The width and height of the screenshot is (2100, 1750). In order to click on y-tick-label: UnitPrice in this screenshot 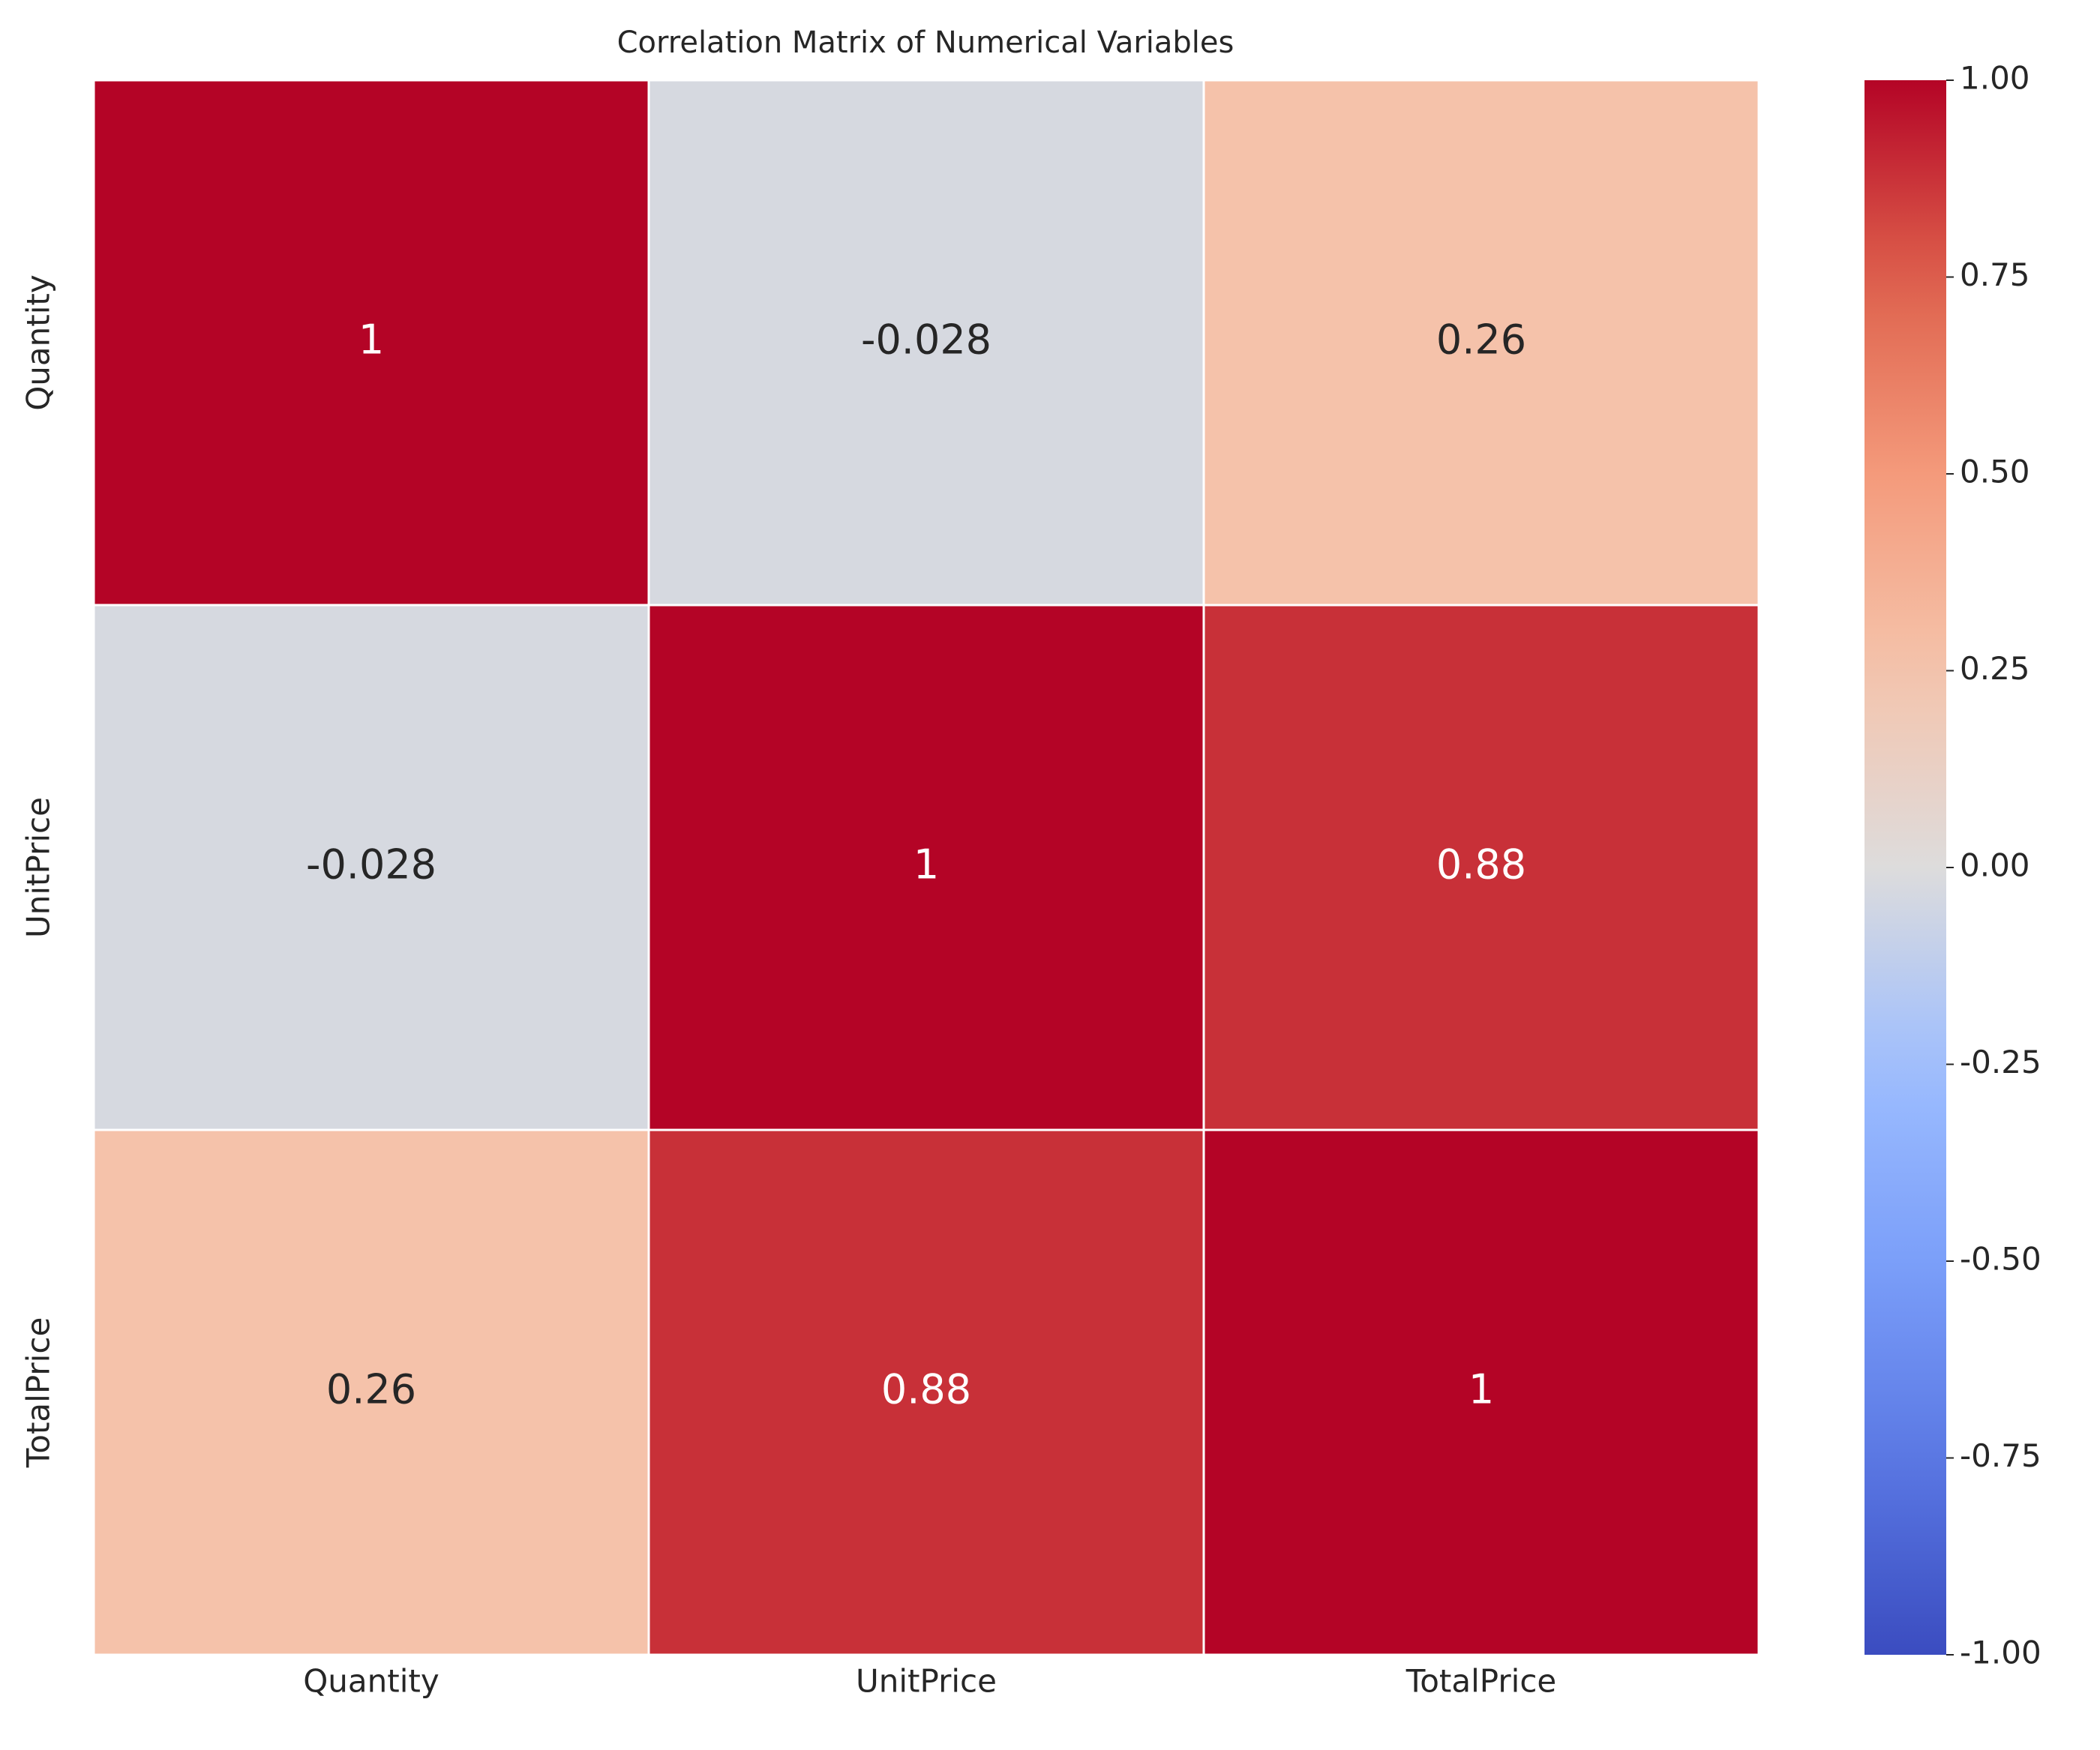, I will do `click(38, 867)`.